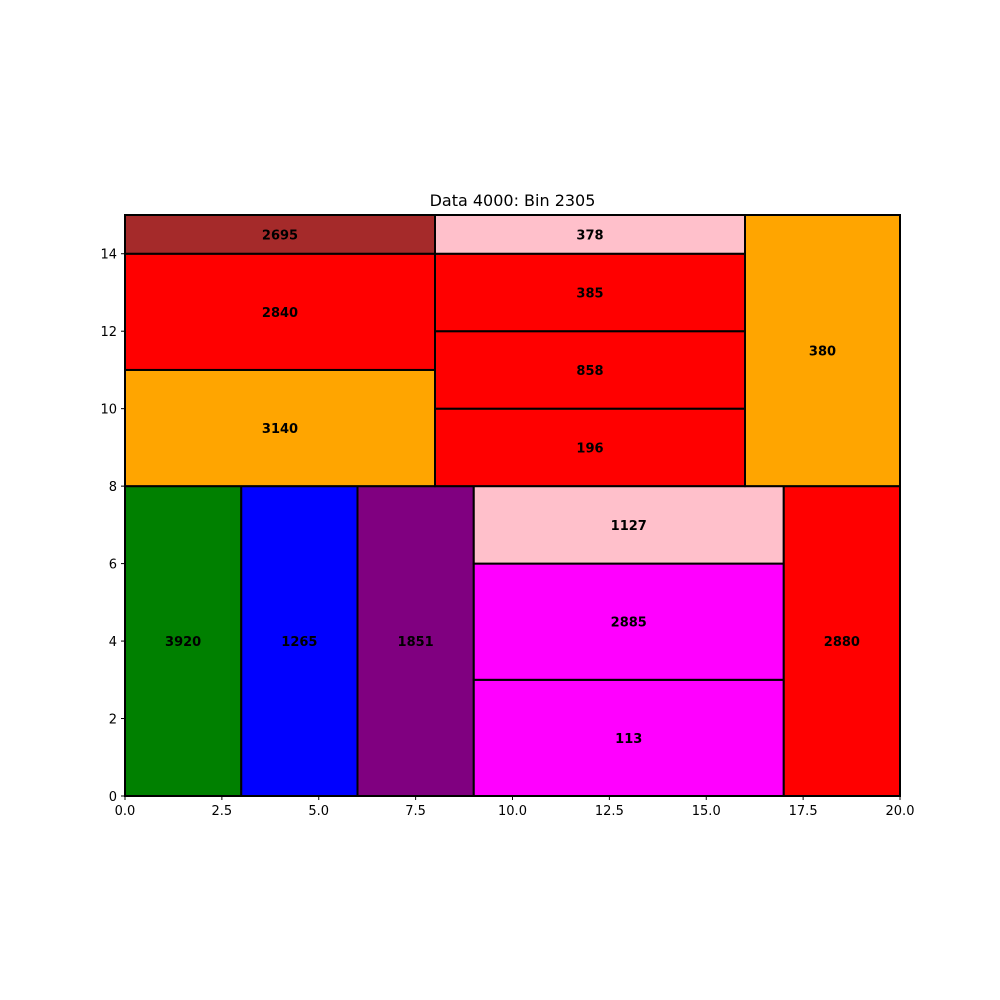 Image resolution: width=1000 pixels, height=1000 pixels. I want to click on y-tick-label: 2, so click(113, 720).